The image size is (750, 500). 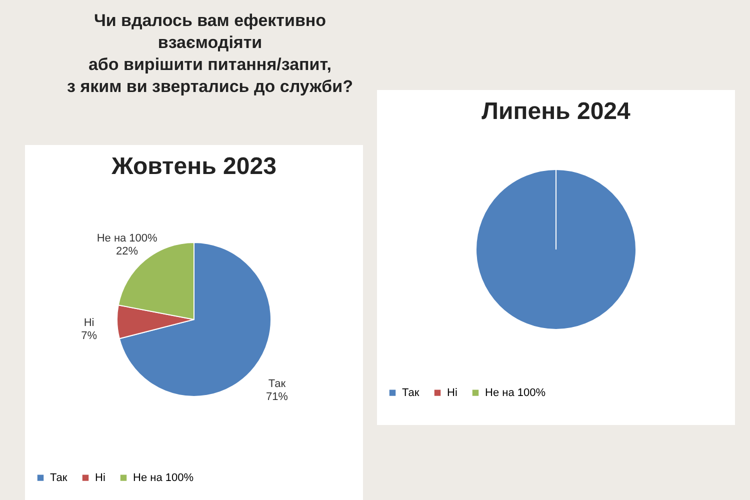 What do you see at coordinates (557, 111) in the screenshot?
I see `chart-title: Липень 2024` at bounding box center [557, 111].